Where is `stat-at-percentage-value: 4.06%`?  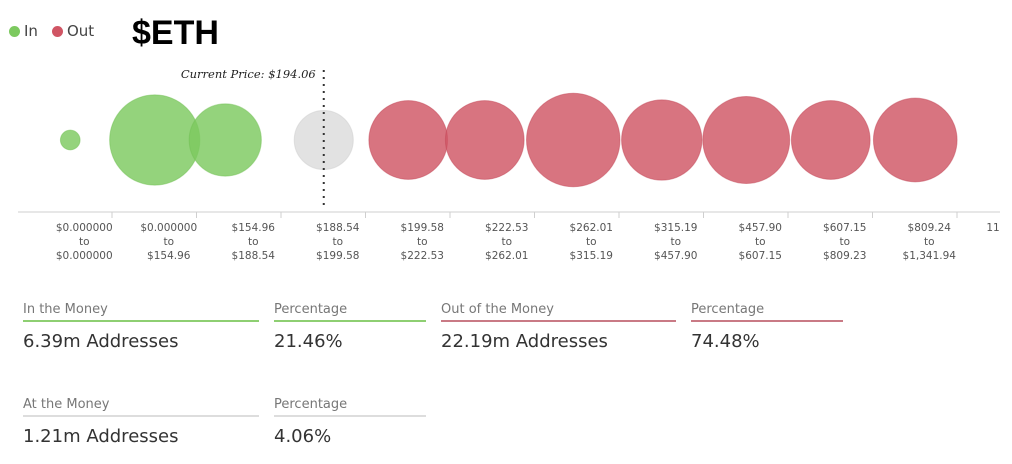
stat-at-percentage-value: 4.06% is located at coordinates (303, 436).